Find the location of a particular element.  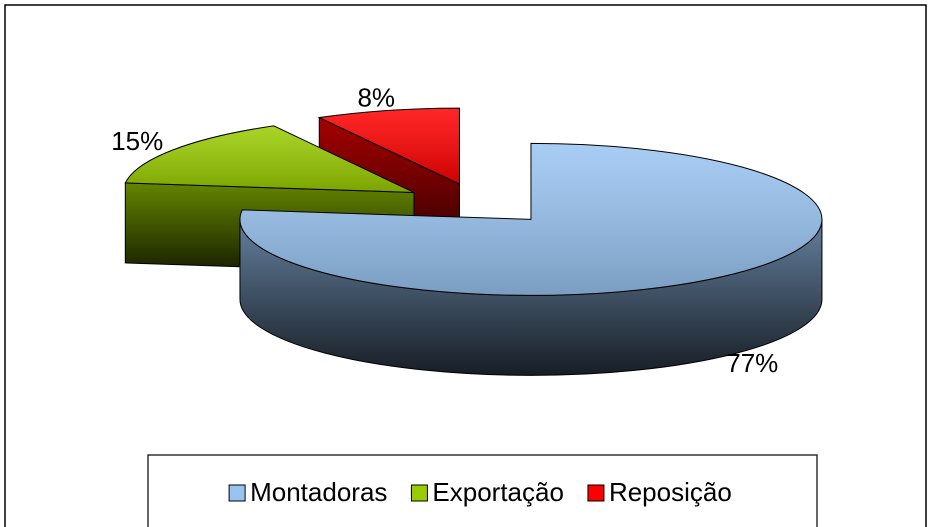

legend: Montadoras Exportação Reposição is located at coordinates (480, 492).